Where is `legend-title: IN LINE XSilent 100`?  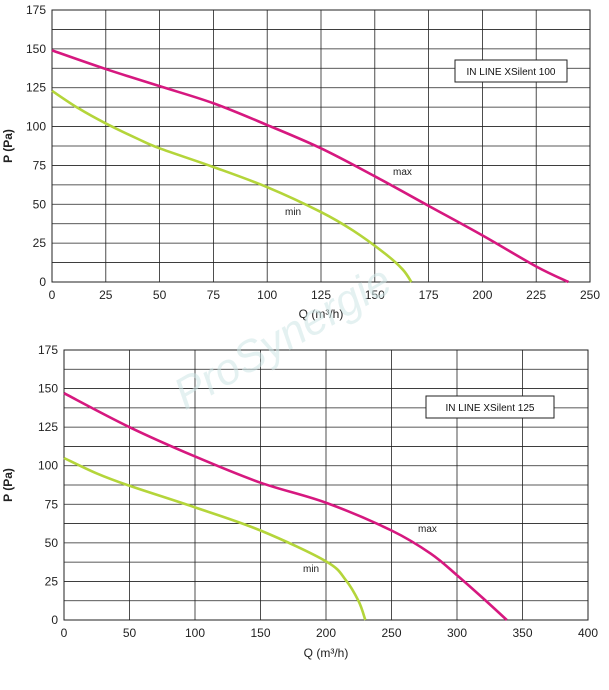
legend-title: IN LINE XSilent 100 is located at coordinates (511, 72).